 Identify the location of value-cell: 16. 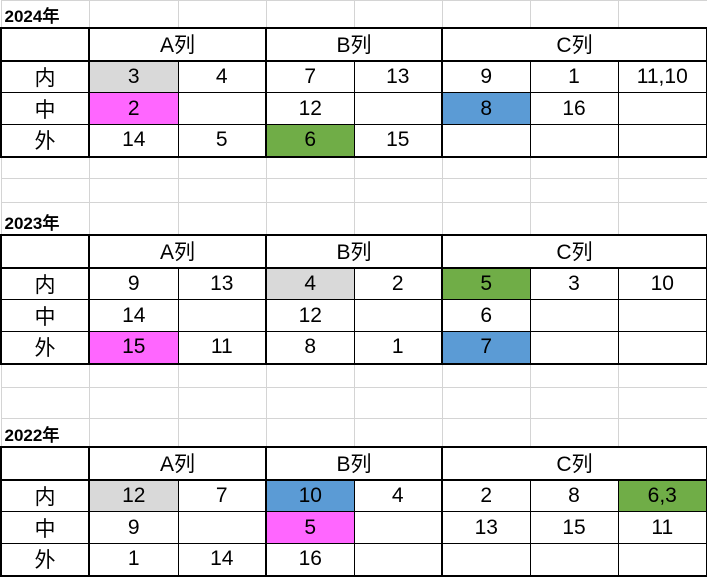
(574, 108).